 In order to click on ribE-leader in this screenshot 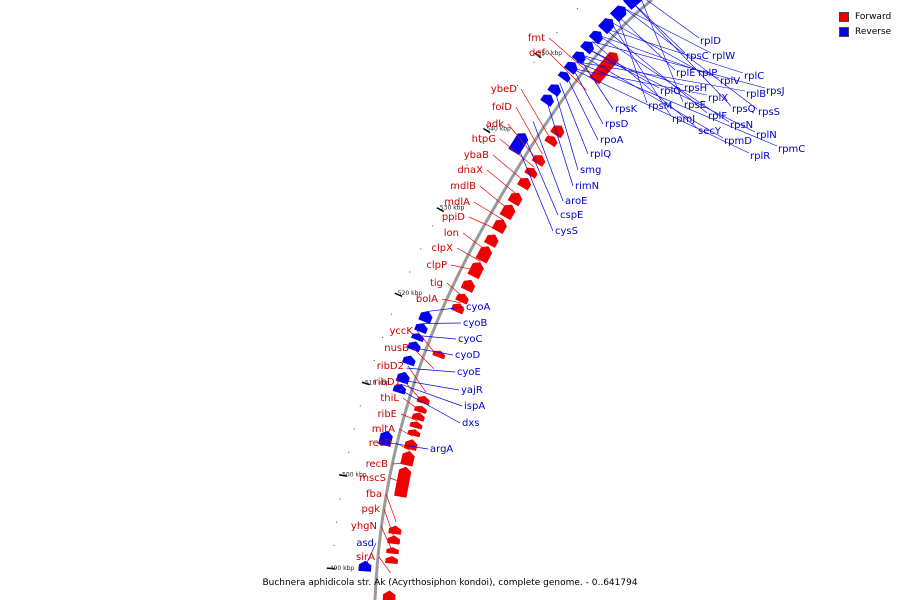, I will do `click(409, 417)`.